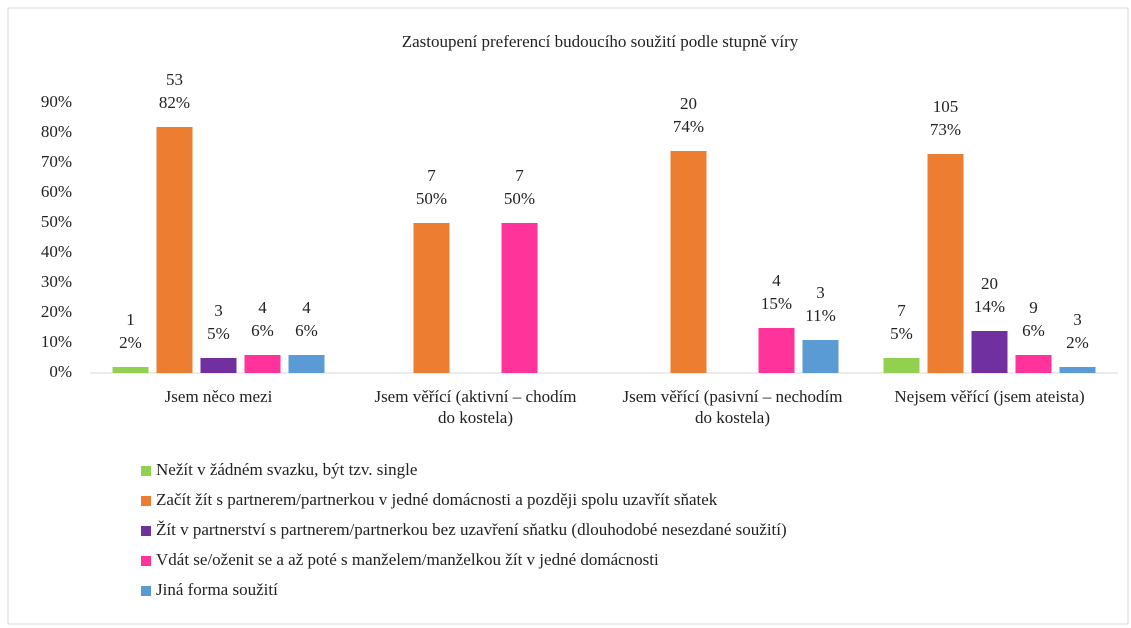  Describe the element at coordinates (56, 281) in the screenshot. I see `y-tick-label: 30%` at that location.